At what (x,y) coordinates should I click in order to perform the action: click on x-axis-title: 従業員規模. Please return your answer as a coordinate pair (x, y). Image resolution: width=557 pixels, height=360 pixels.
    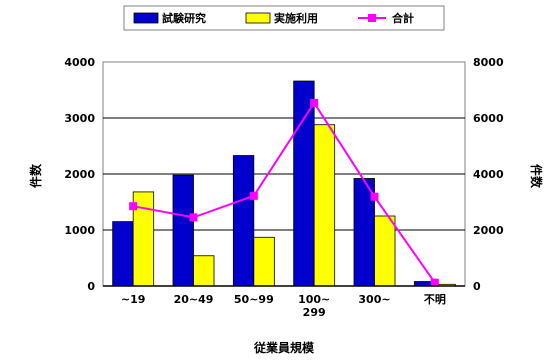
    Looking at the image, I should click on (284, 347).